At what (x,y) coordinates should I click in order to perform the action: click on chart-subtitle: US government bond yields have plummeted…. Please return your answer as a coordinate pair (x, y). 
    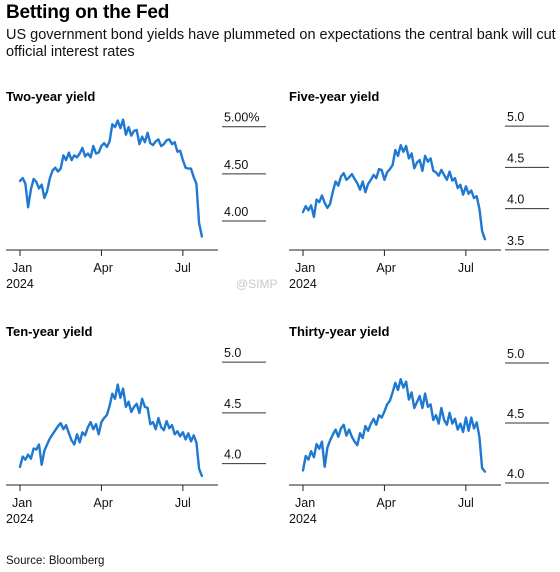
    Looking at the image, I should click on (281, 43).